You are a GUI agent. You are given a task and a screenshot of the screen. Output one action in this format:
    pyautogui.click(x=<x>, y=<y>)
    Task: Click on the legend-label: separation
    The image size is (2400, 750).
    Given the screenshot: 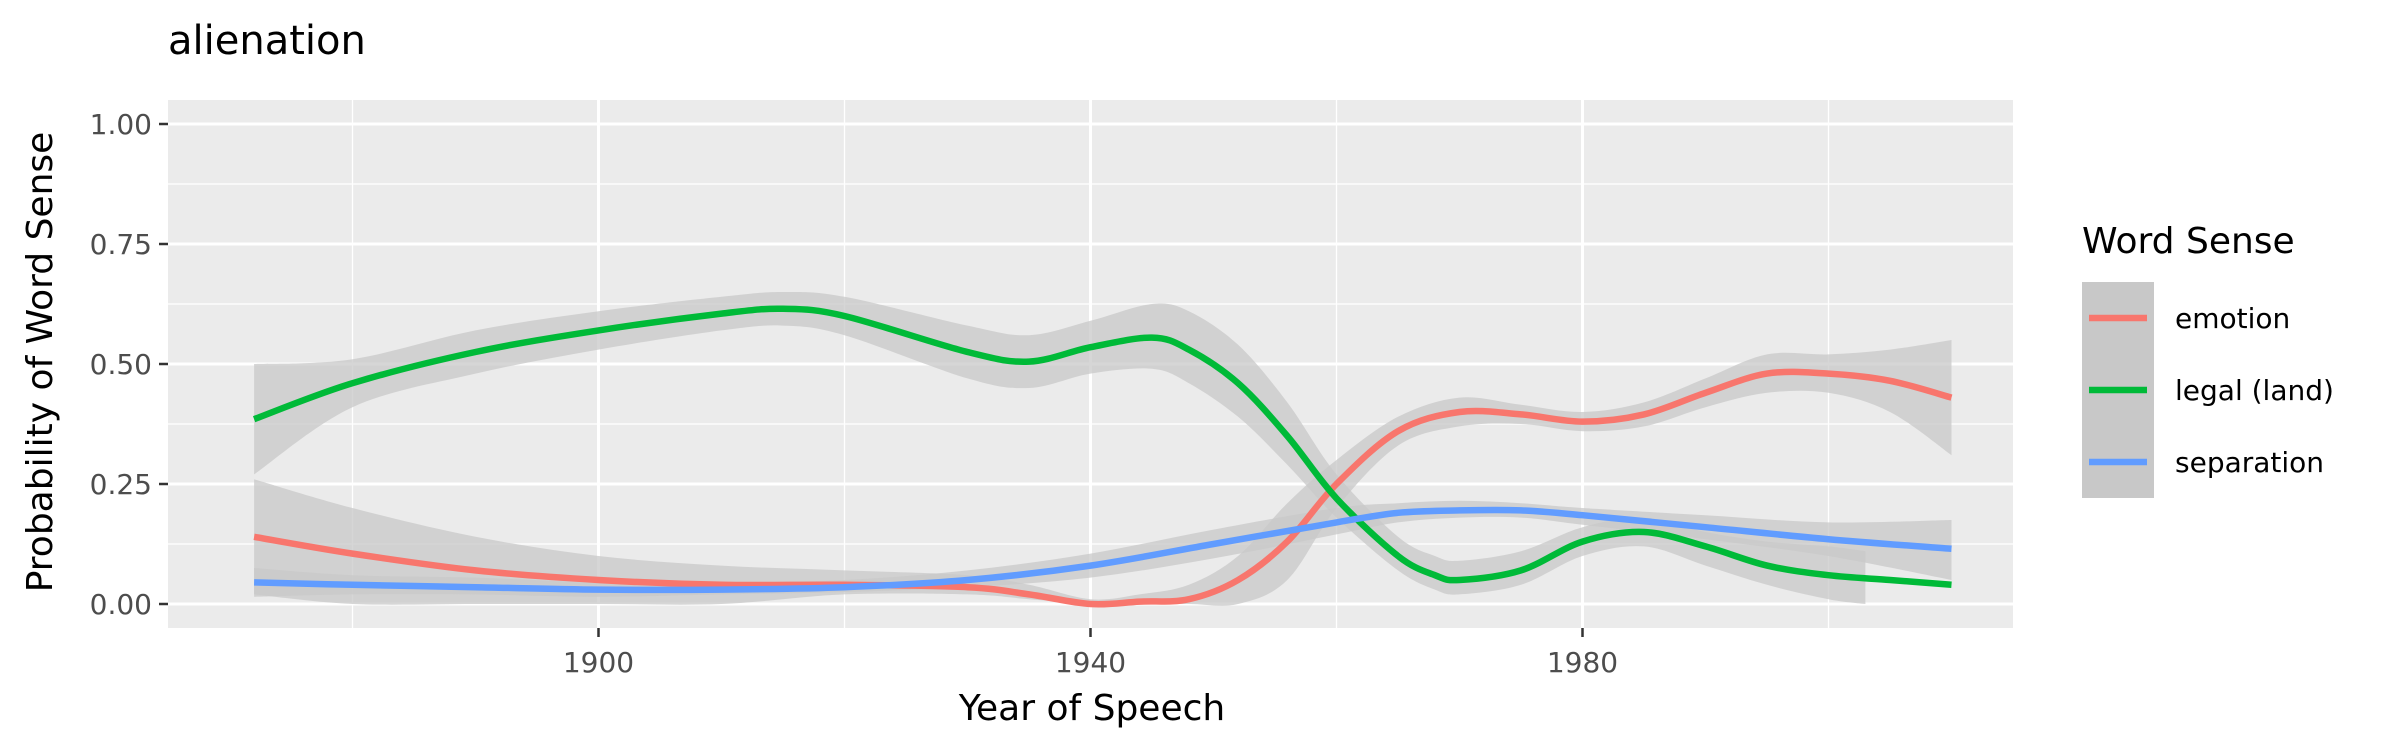 What is the action you would take?
    pyautogui.click(x=2249, y=462)
    